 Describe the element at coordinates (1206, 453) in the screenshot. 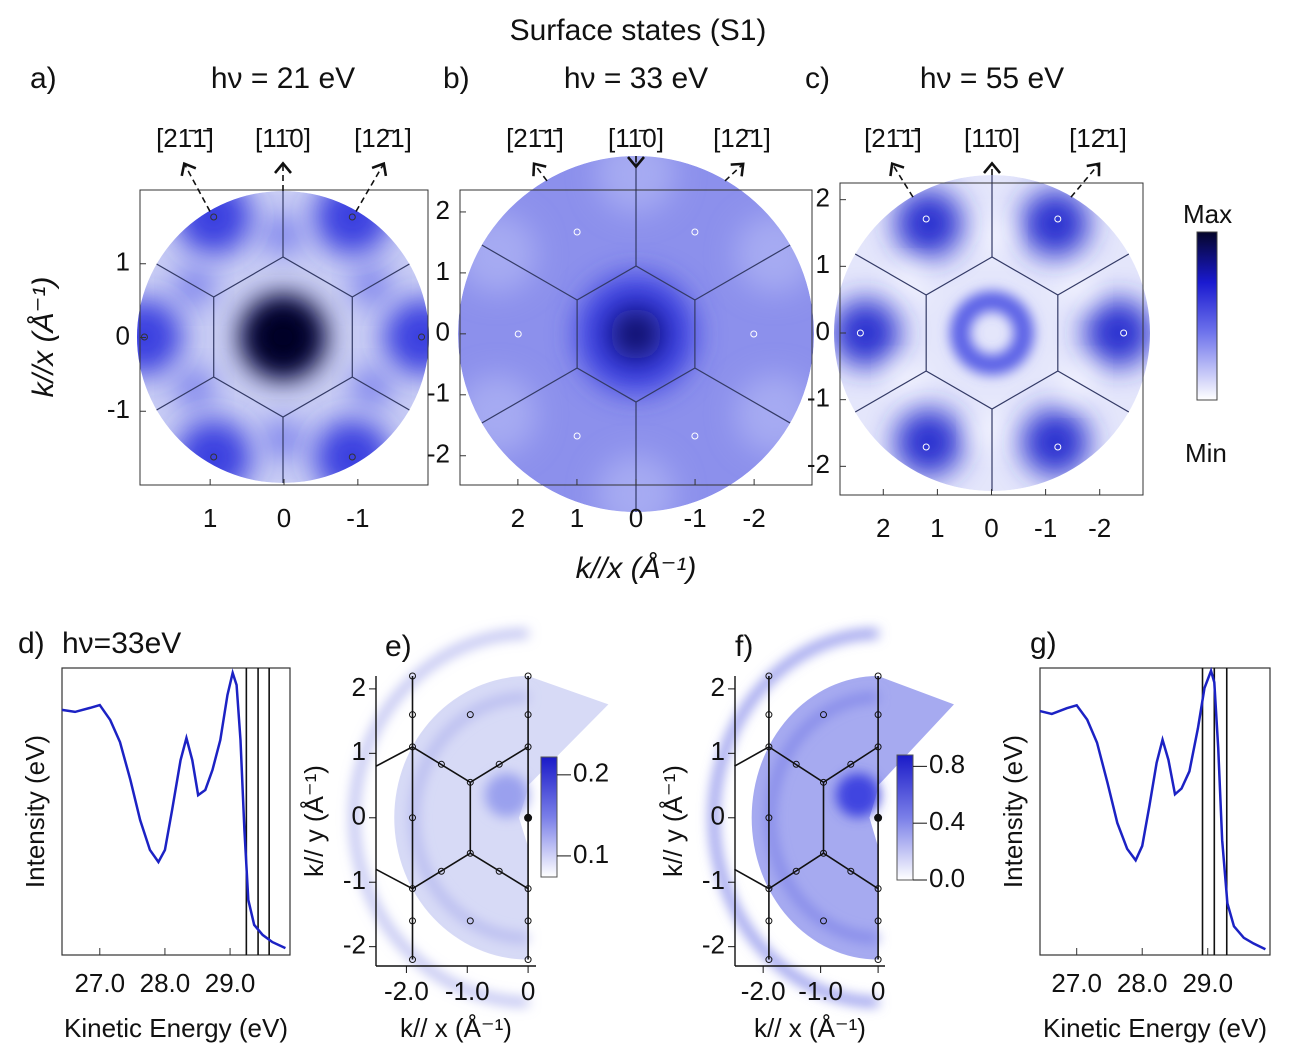

I see `colorbar-min: Min` at that location.